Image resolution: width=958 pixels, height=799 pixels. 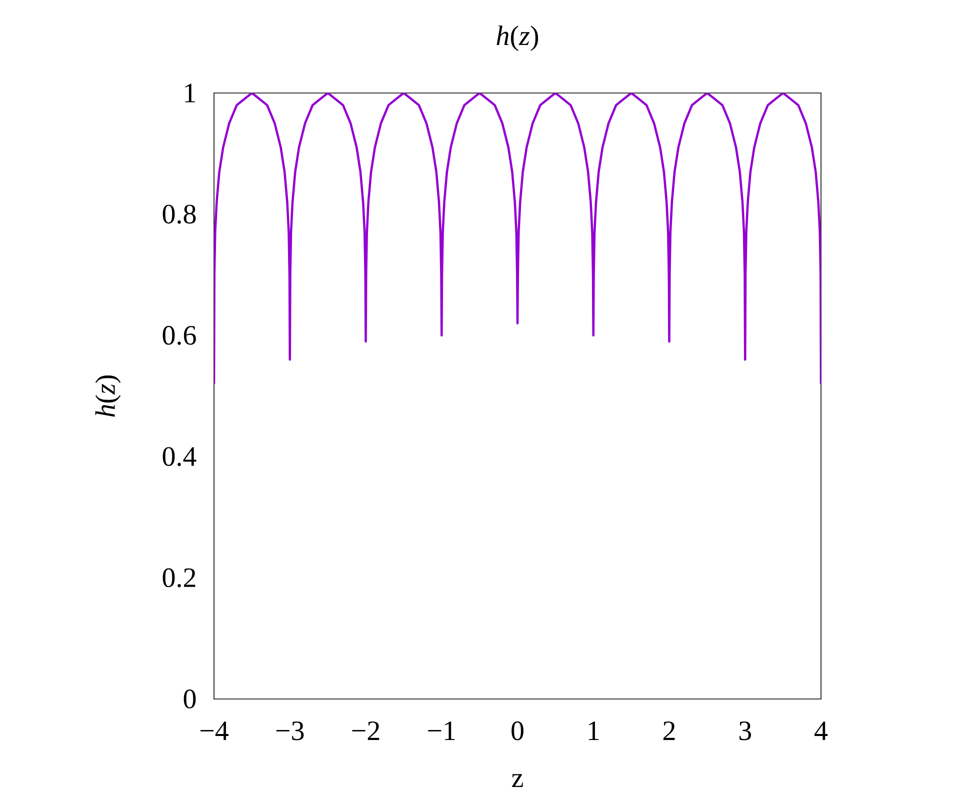 What do you see at coordinates (179, 456) in the screenshot?
I see `y-tick-label: 0.4` at bounding box center [179, 456].